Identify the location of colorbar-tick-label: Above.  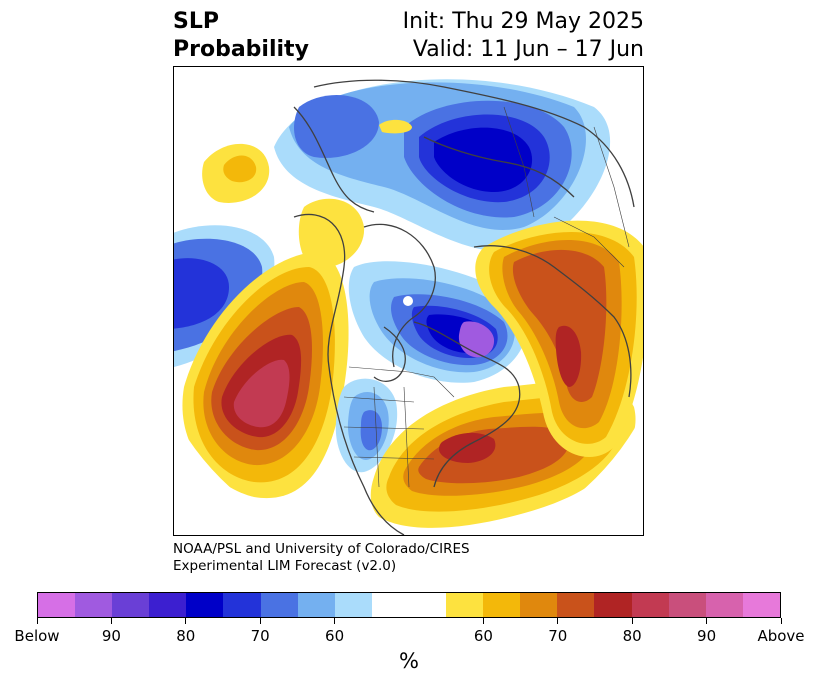
(781, 636).